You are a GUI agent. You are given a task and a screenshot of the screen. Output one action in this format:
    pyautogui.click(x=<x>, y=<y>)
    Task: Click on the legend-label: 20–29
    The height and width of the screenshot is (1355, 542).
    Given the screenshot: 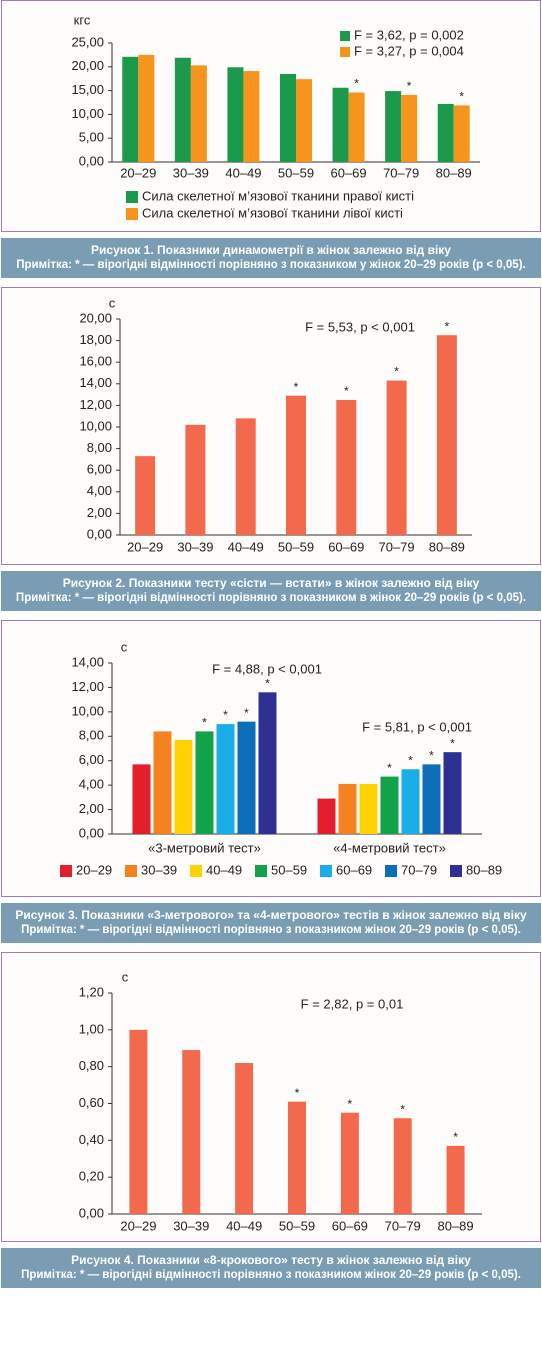 What is the action you would take?
    pyautogui.click(x=94, y=869)
    